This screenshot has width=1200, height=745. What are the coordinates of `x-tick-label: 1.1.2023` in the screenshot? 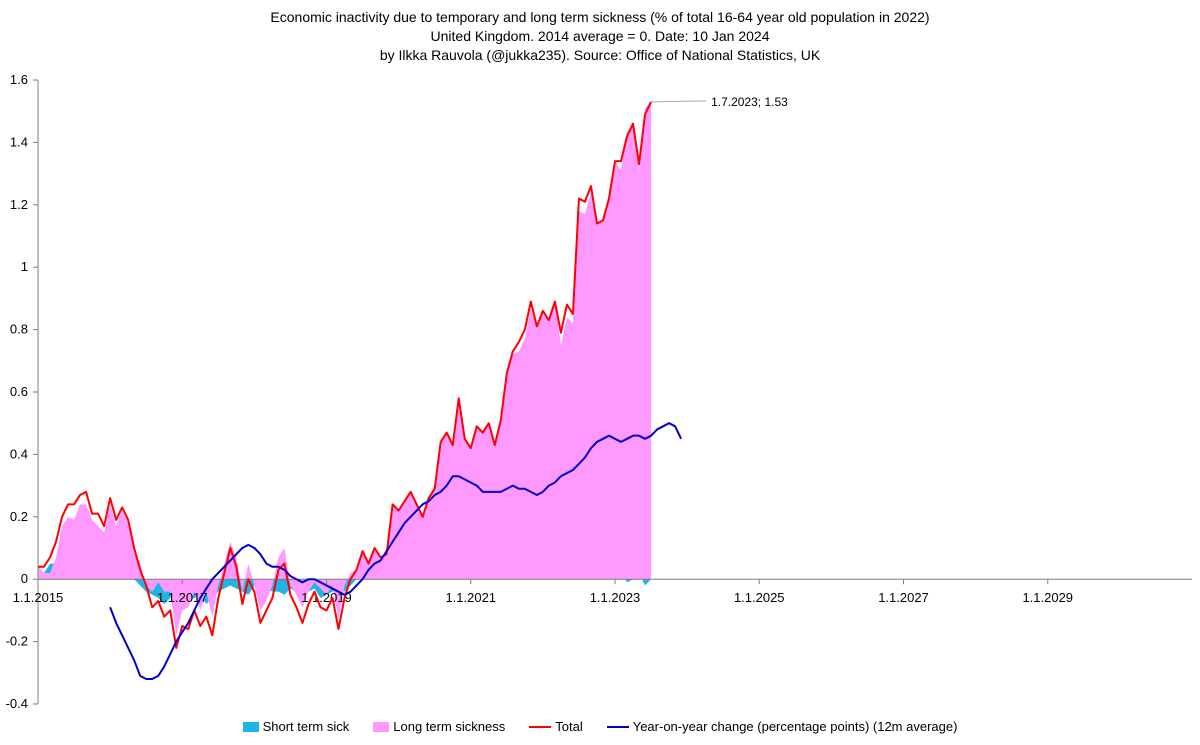 It's located at (615, 597).